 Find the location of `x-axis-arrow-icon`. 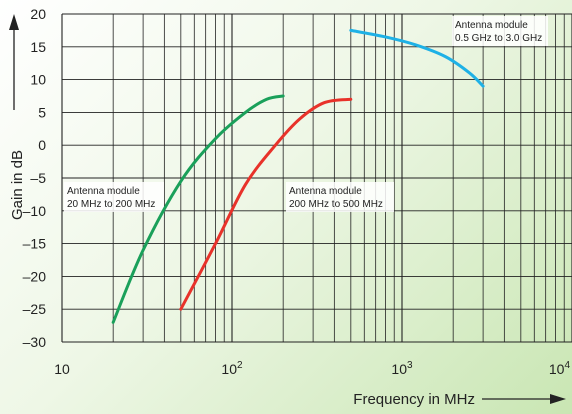

x-axis-arrow-icon is located at coordinates (558, 399).